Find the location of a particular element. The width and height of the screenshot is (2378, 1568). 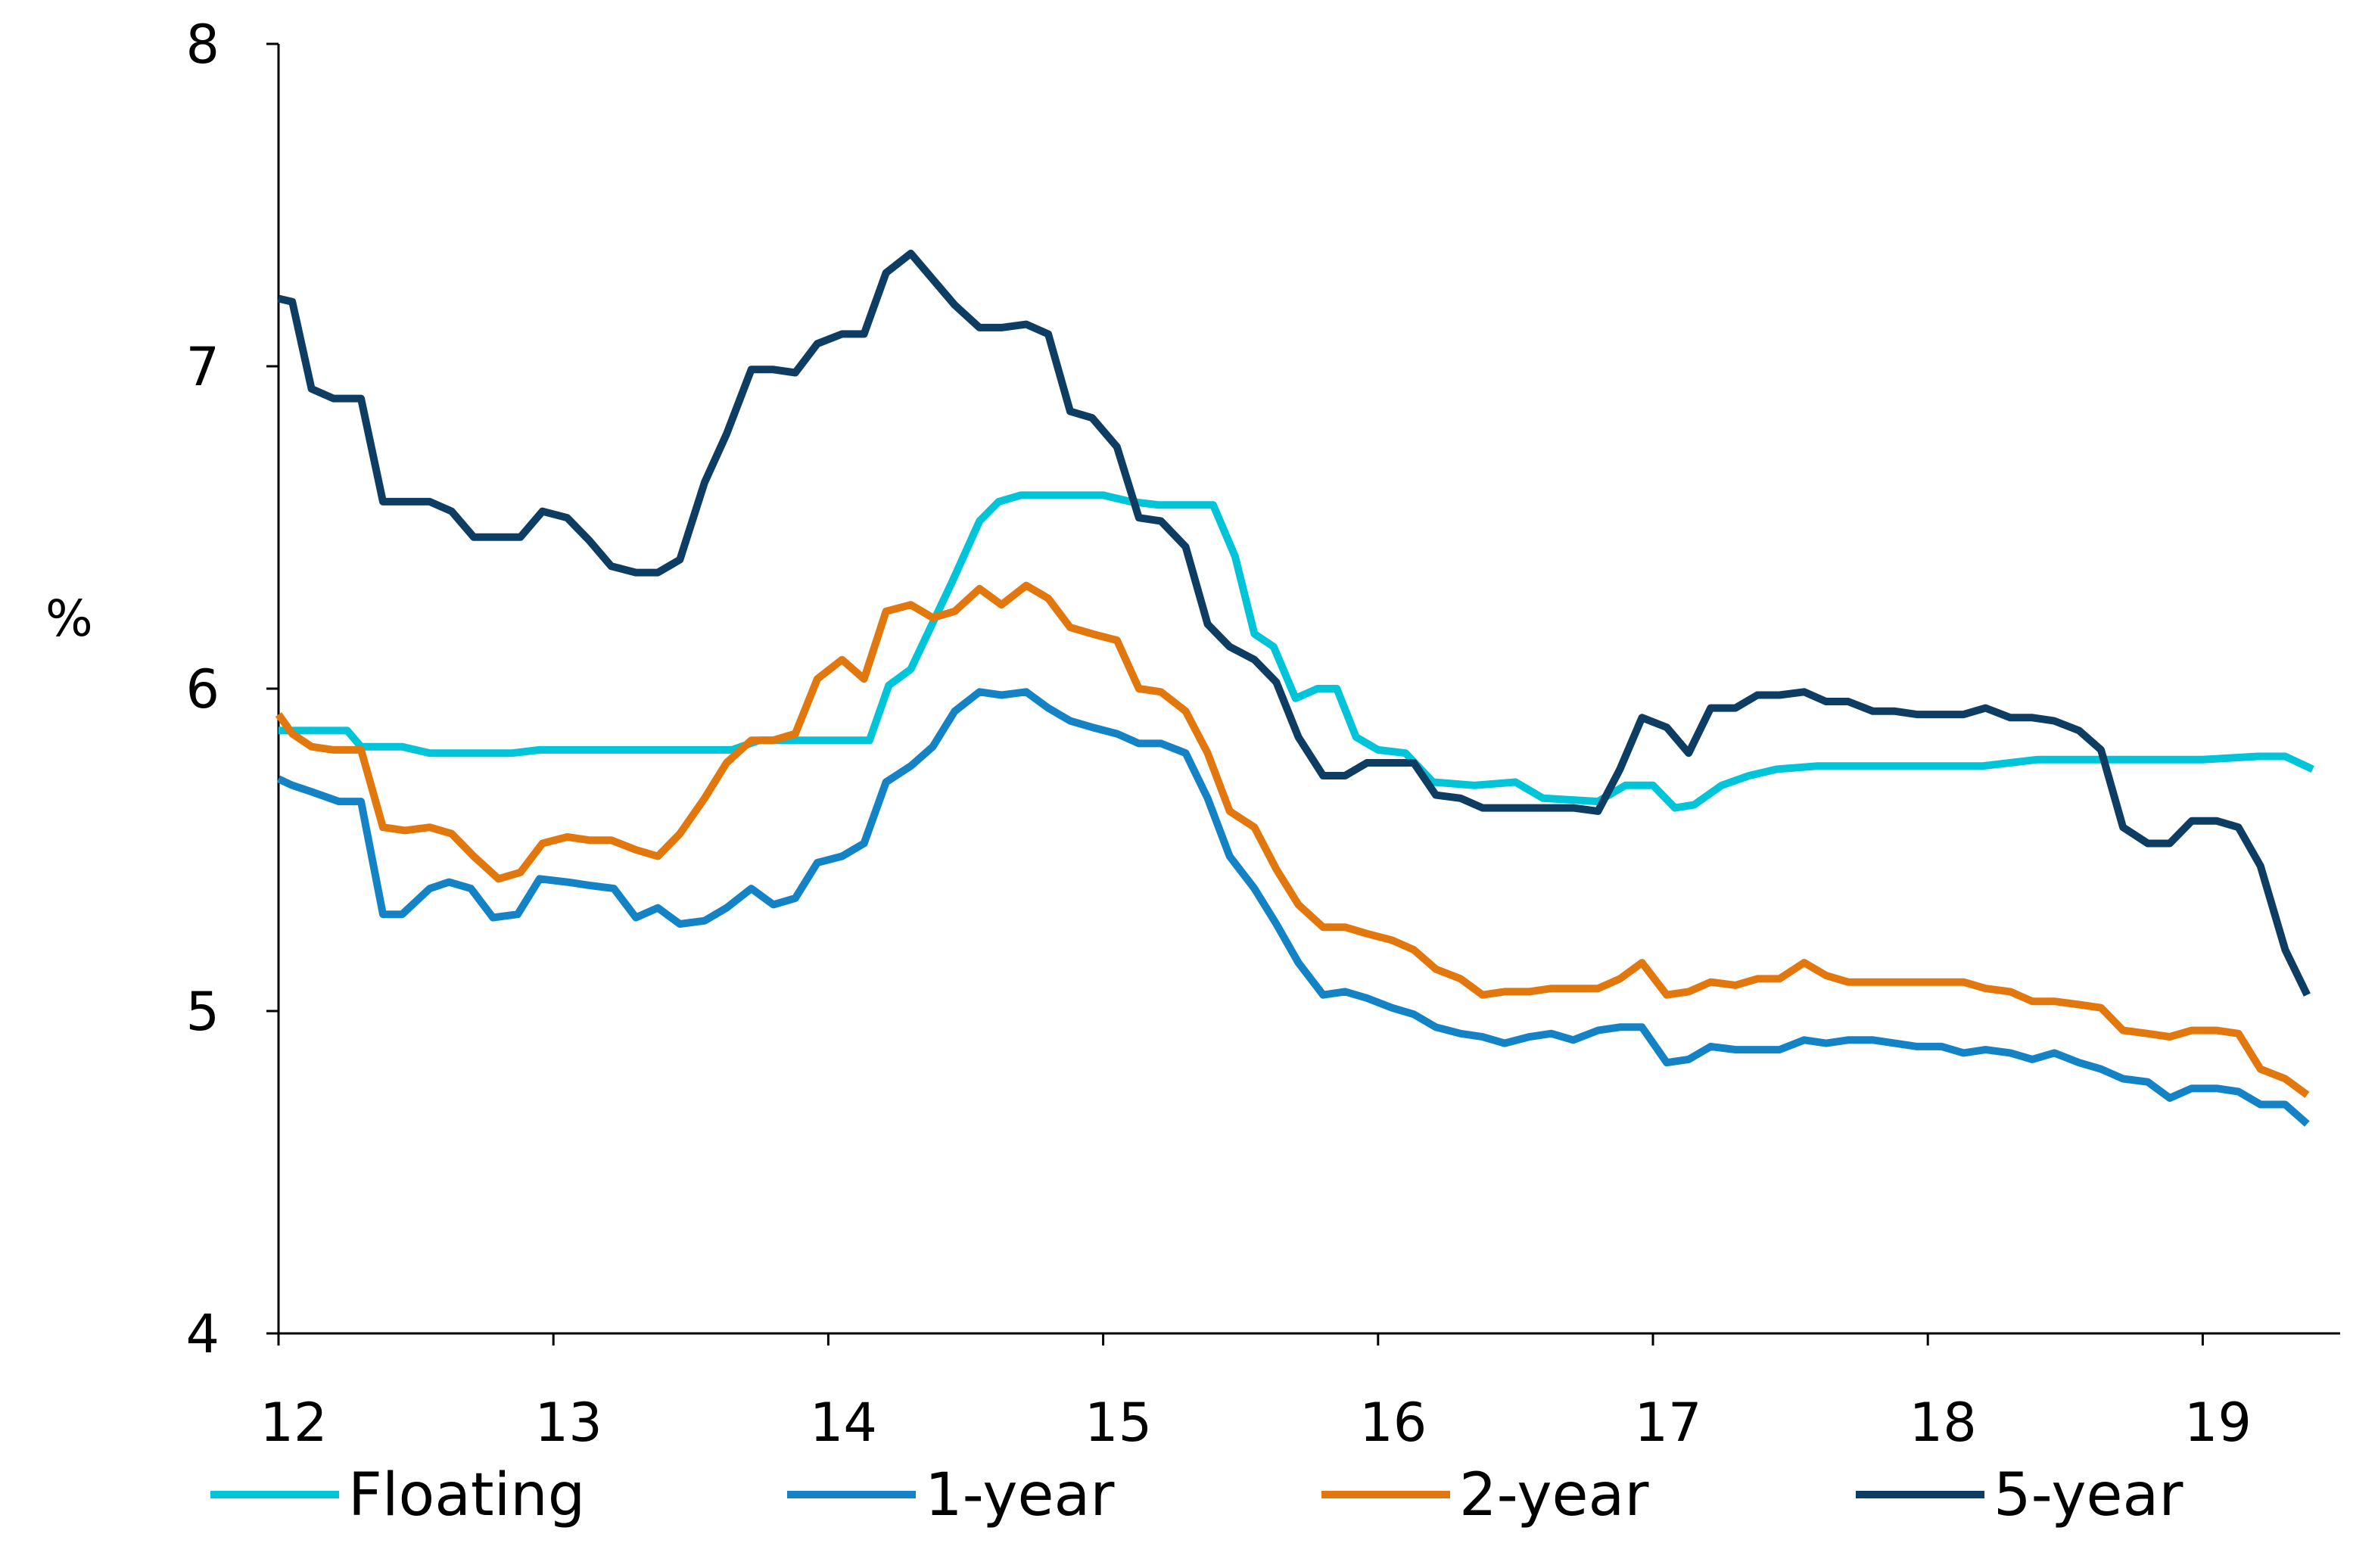

x-tick-label: 17 is located at coordinates (1667, 1423).